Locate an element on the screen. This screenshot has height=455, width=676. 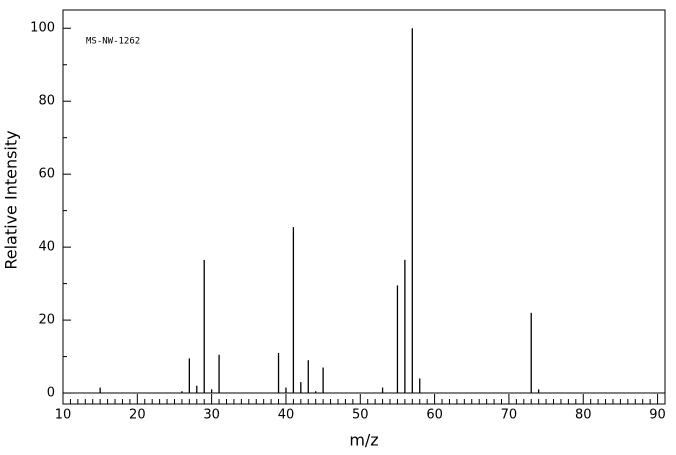
y-tick-label: 100 is located at coordinates (42, 28).